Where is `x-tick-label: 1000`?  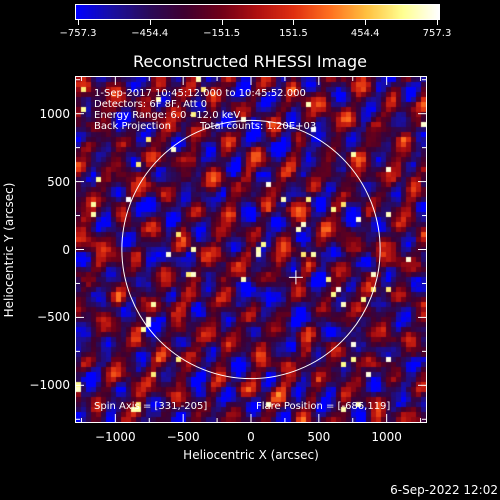 x-tick-label: 1000 is located at coordinates (386, 437).